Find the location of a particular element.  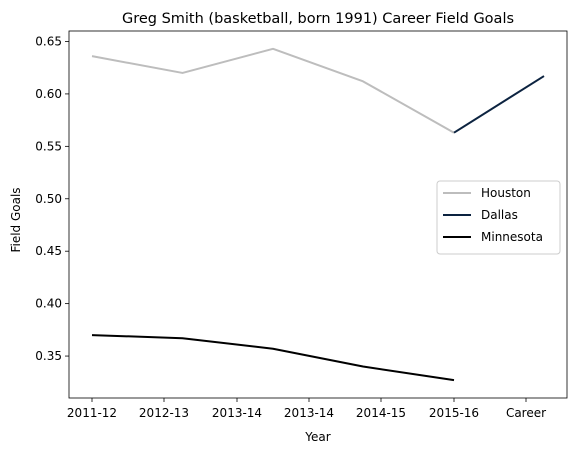

y-tick-label: 0.55 is located at coordinates (48, 146).